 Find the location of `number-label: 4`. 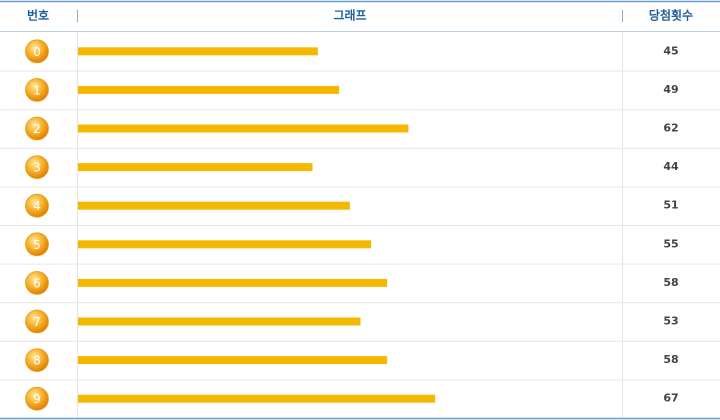

number-label: 4 is located at coordinates (37, 206).